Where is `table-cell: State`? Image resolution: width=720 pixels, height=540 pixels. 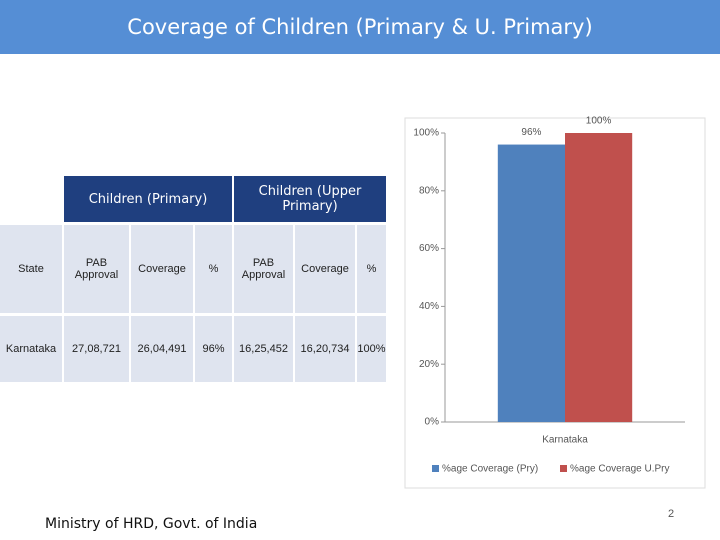 table-cell: State is located at coordinates (31, 269).